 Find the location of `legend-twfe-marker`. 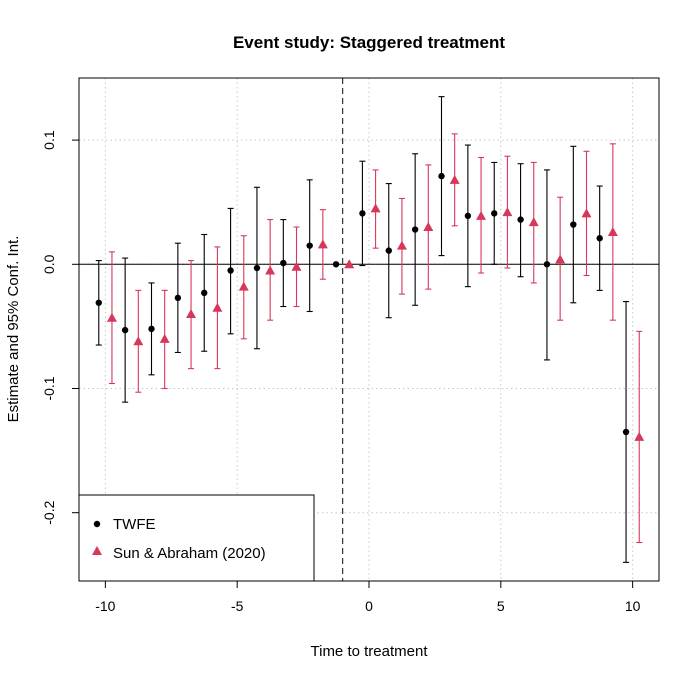

legend-twfe-marker is located at coordinates (97, 524).